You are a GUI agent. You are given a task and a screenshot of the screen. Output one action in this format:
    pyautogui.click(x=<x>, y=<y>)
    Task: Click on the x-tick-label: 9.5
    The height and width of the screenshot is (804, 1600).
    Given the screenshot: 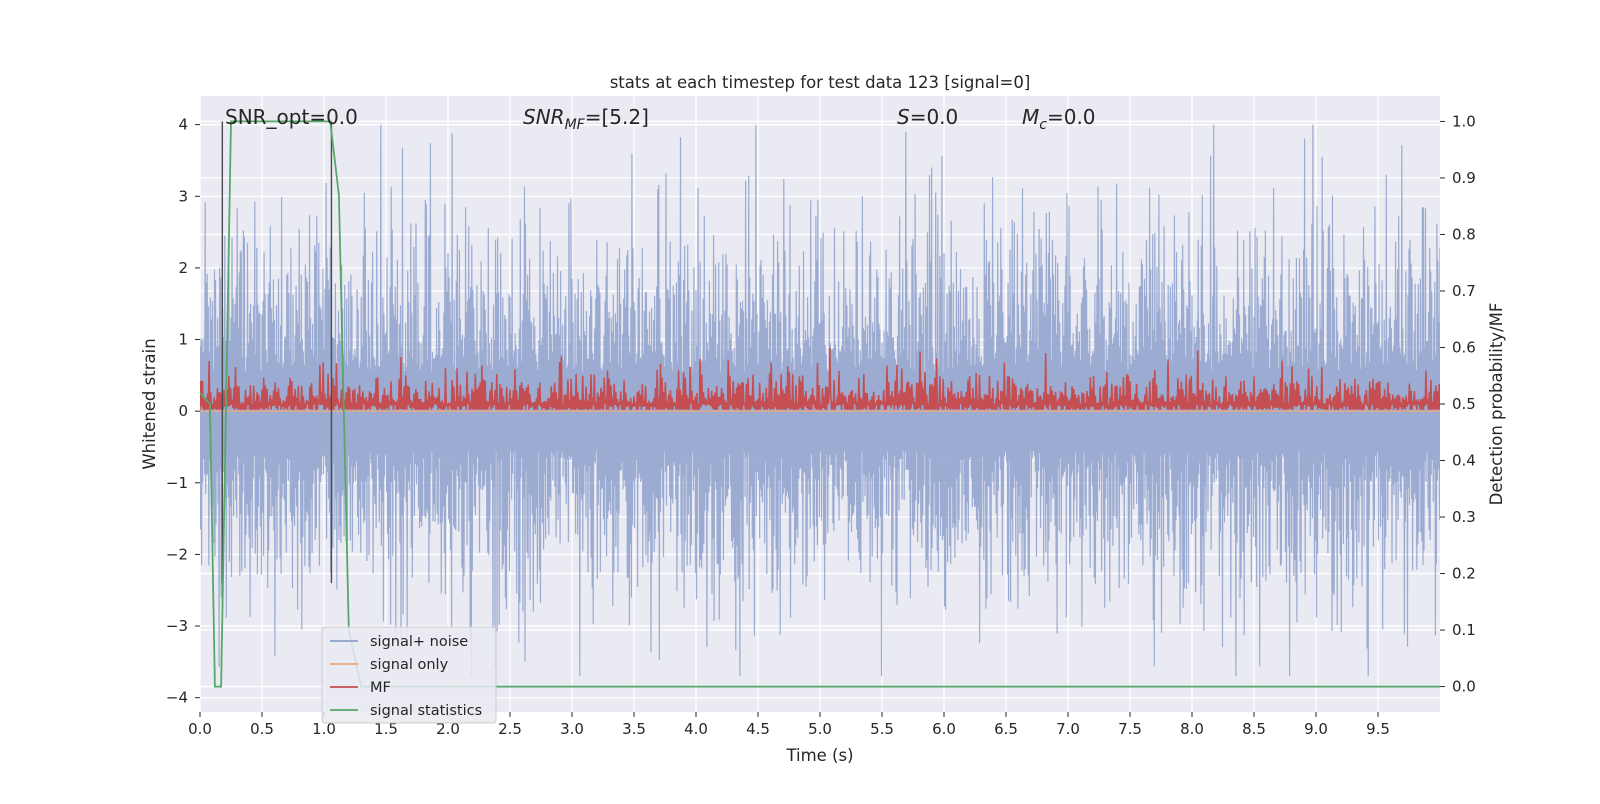 What is the action you would take?
    pyautogui.click(x=1378, y=729)
    